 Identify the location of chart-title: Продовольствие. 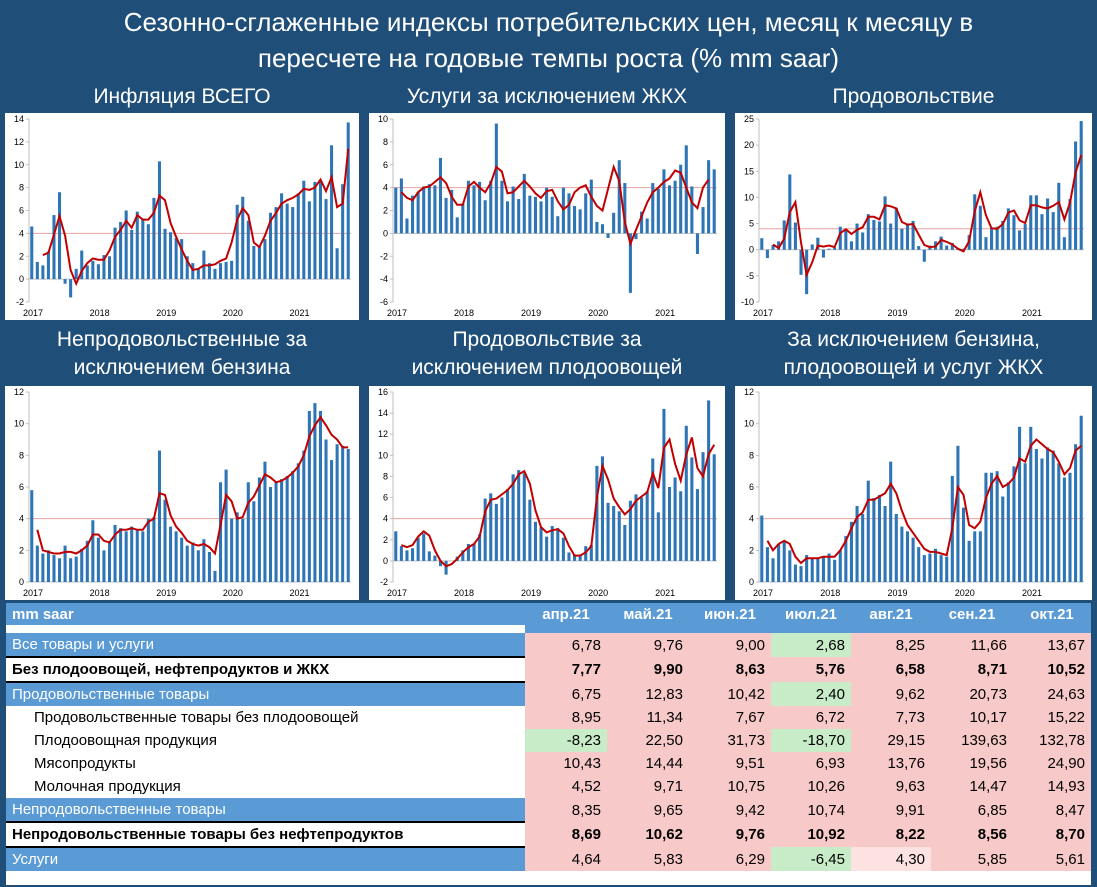
(913, 96).